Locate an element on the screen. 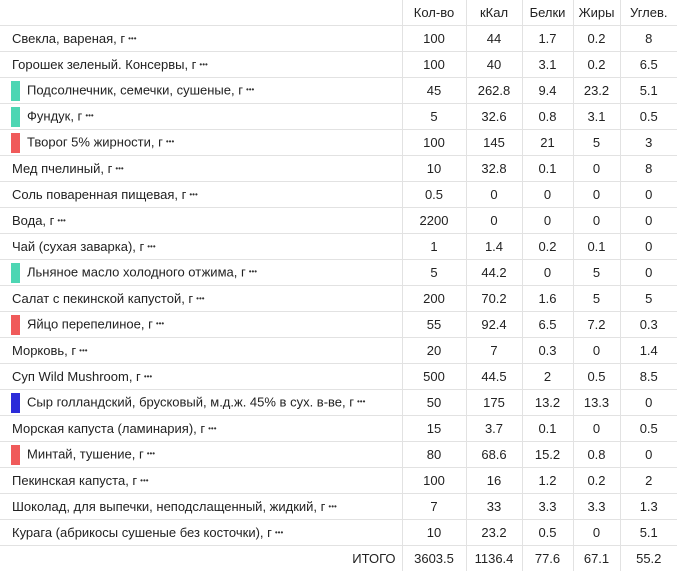 This screenshot has width=680, height=575. food-name: Морская капуста (ламинария), г is located at coordinates (109, 428).